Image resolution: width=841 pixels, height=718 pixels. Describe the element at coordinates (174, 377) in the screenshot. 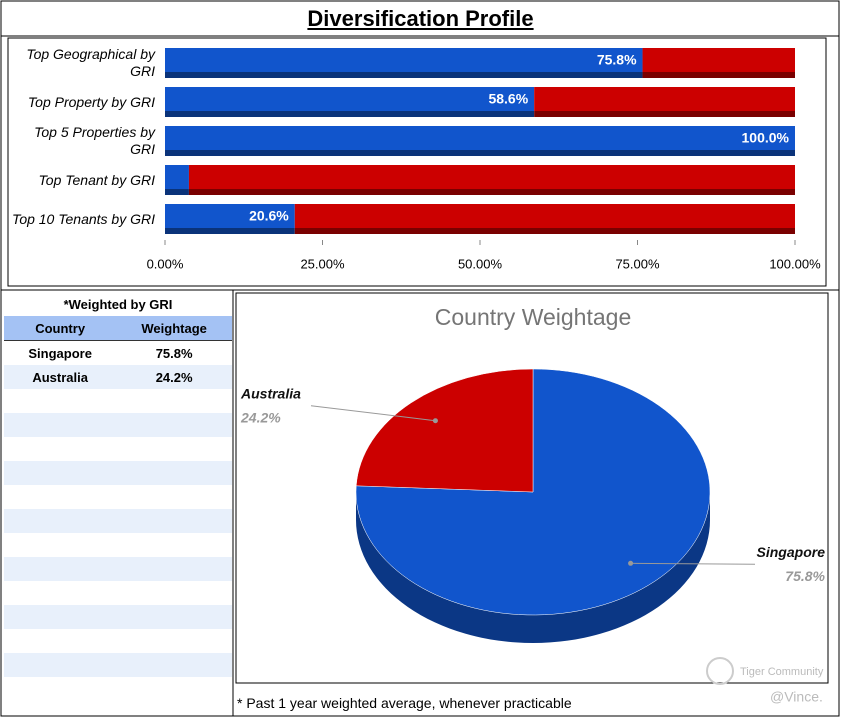

I see `table-cell: 24.2%` at that location.